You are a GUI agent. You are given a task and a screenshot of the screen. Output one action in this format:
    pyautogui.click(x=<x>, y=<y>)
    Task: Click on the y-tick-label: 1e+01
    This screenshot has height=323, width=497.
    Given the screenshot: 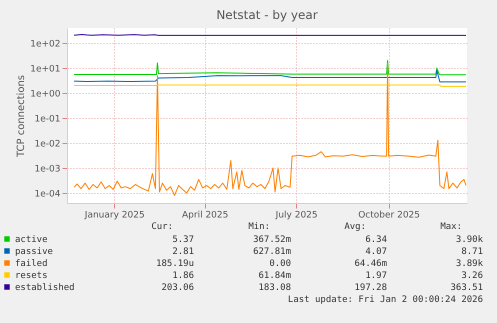 What is the action you would take?
    pyautogui.click(x=45, y=69)
    